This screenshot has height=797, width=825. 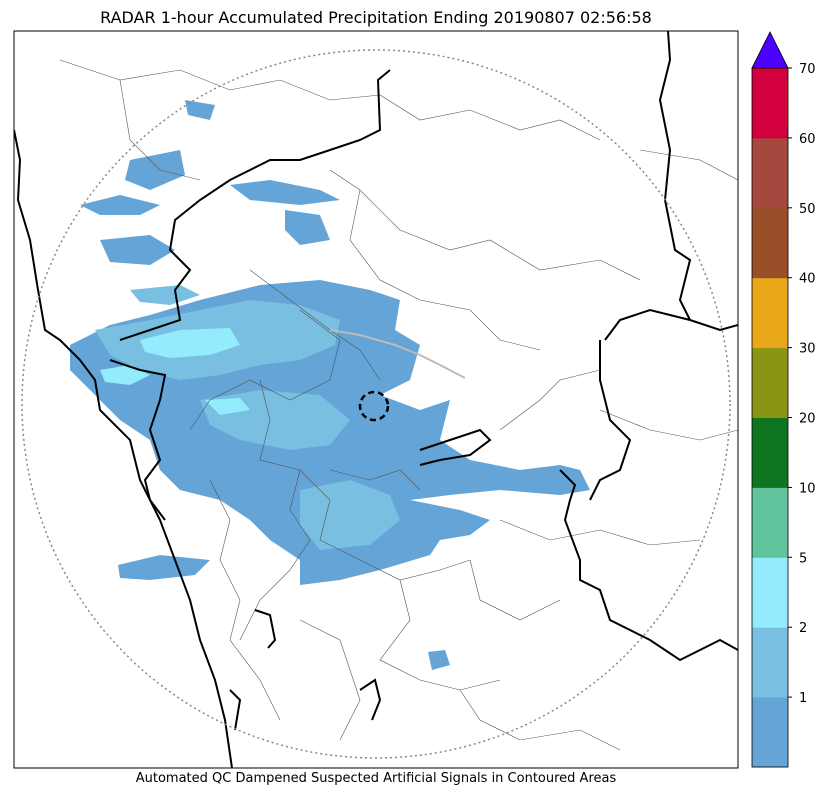 What do you see at coordinates (397, 354) in the screenshot?
I see `qc-contour` at bounding box center [397, 354].